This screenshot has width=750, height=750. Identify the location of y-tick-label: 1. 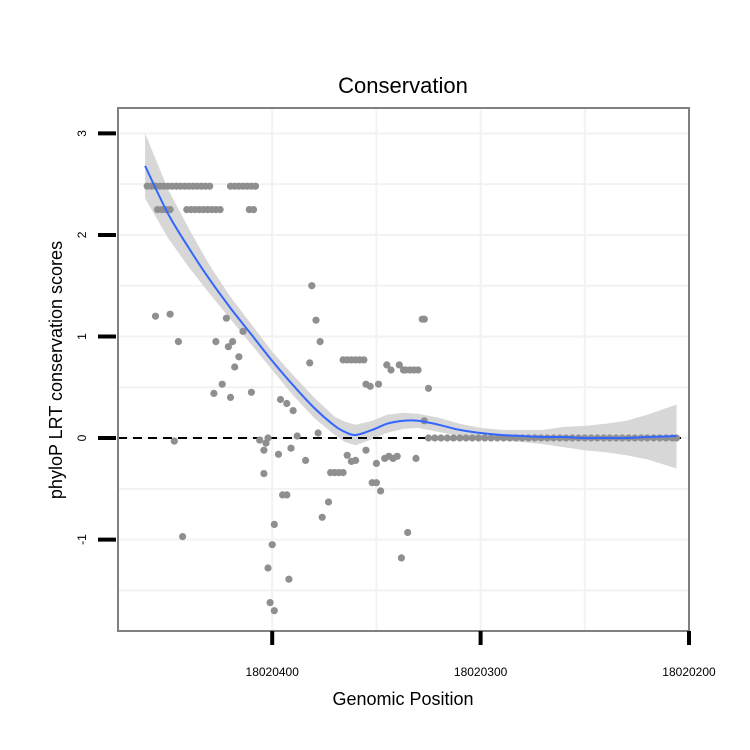
(82, 336).